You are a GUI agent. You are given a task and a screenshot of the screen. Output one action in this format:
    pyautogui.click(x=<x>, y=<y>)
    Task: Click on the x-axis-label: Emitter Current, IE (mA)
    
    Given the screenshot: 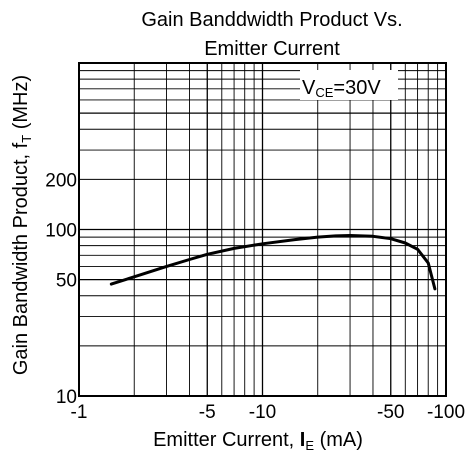 What is the action you would take?
    pyautogui.click(x=258, y=441)
    